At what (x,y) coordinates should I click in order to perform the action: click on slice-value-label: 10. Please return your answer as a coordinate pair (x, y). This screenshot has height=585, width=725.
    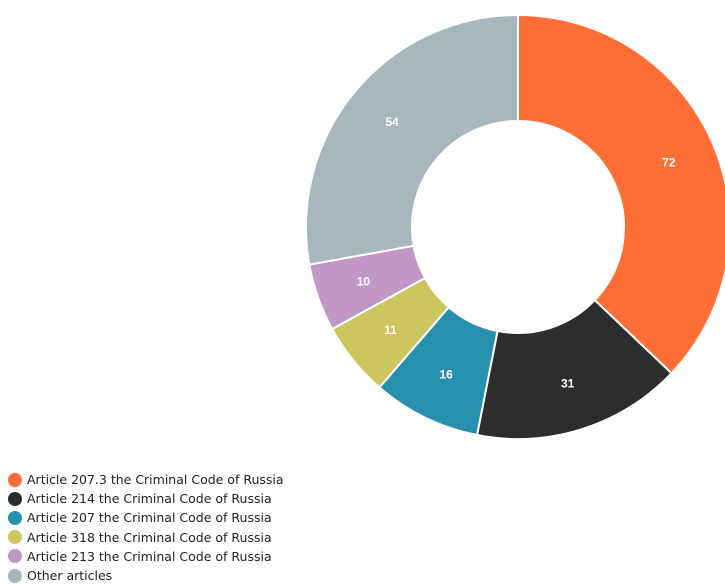
    Looking at the image, I should click on (364, 282).